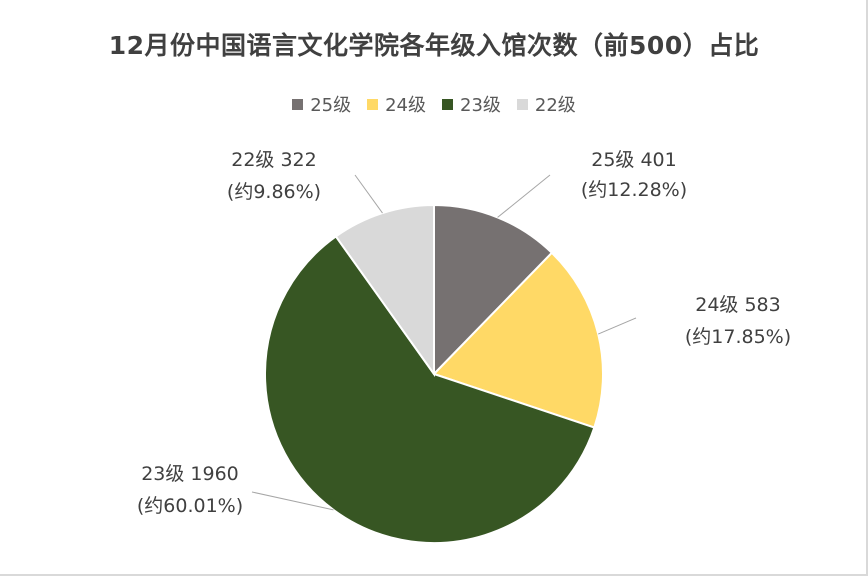 The width and height of the screenshot is (868, 578). Describe the element at coordinates (405, 105) in the screenshot. I see `legend-label-24: 24级` at that location.